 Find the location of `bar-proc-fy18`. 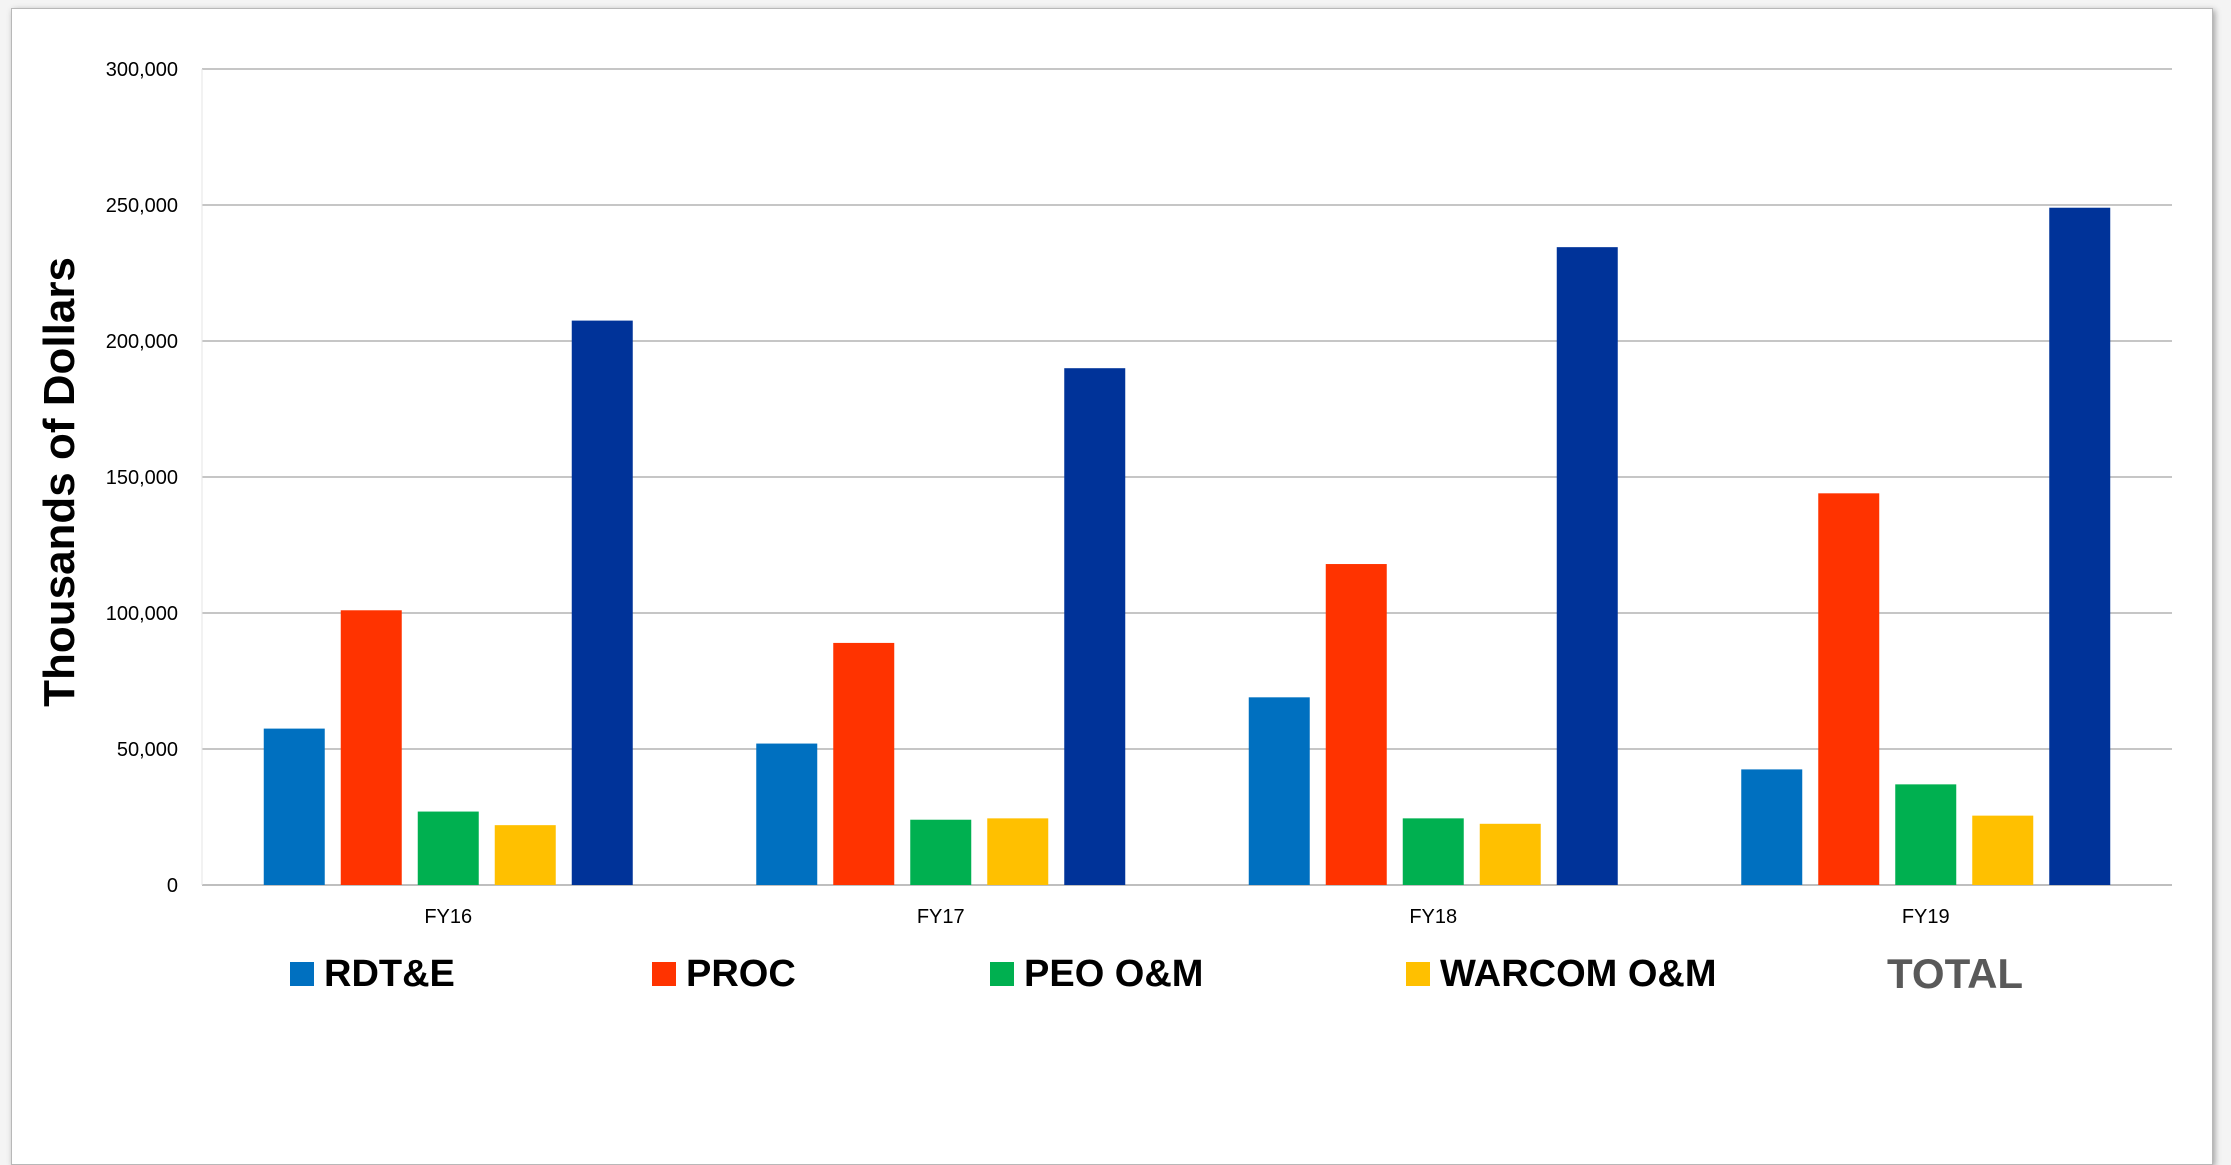

bar-proc-fy18 is located at coordinates (1356, 724).